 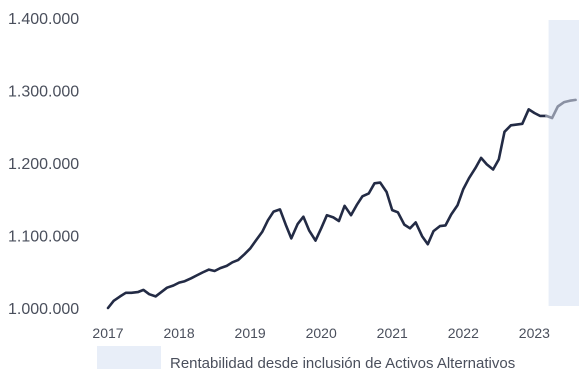 What do you see at coordinates (534, 333) in the screenshot?
I see `x-tick-label: 2023` at bounding box center [534, 333].